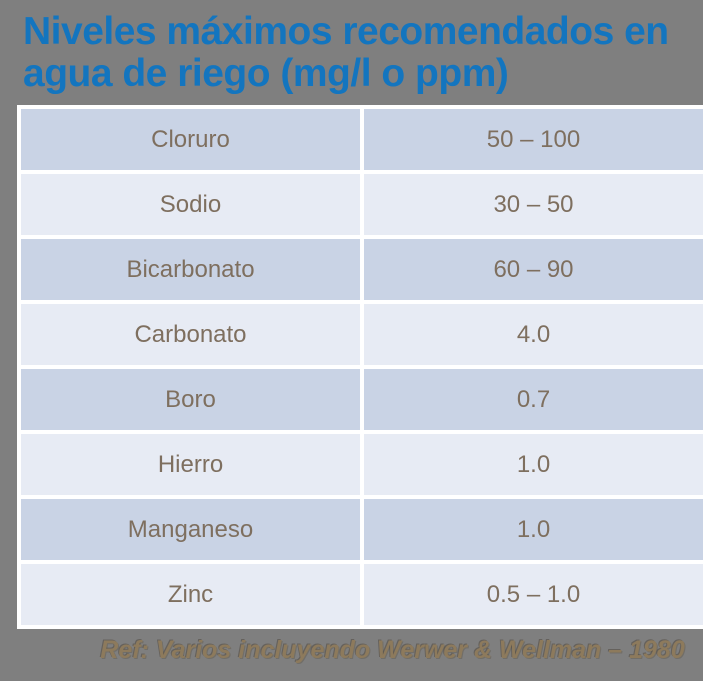 The width and height of the screenshot is (703, 681). Describe the element at coordinates (533, 399) in the screenshot. I see `value-cell: 0.7` at that location.